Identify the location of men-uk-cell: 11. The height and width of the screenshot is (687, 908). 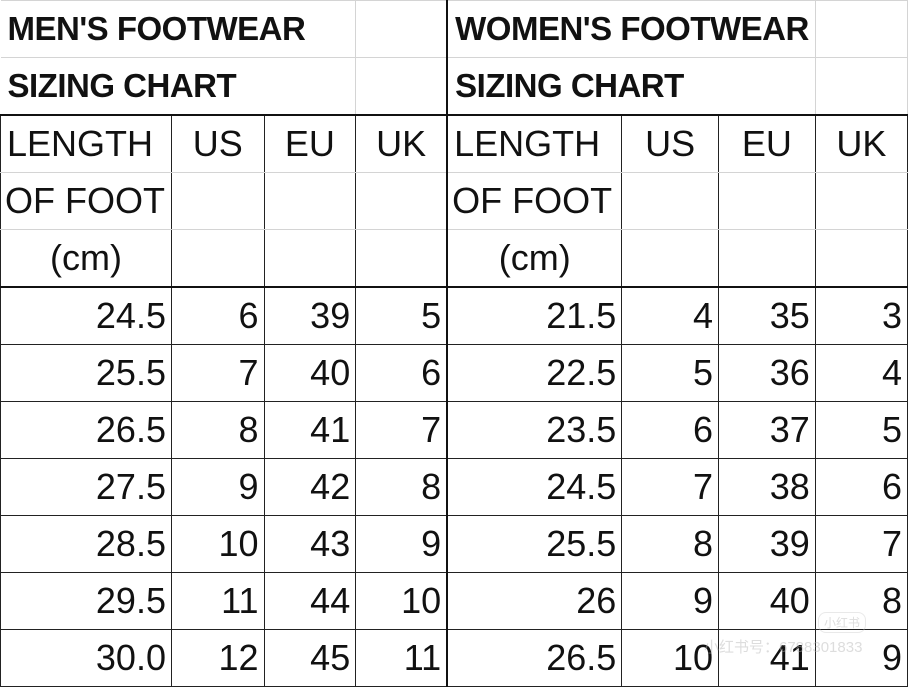
(401, 658).